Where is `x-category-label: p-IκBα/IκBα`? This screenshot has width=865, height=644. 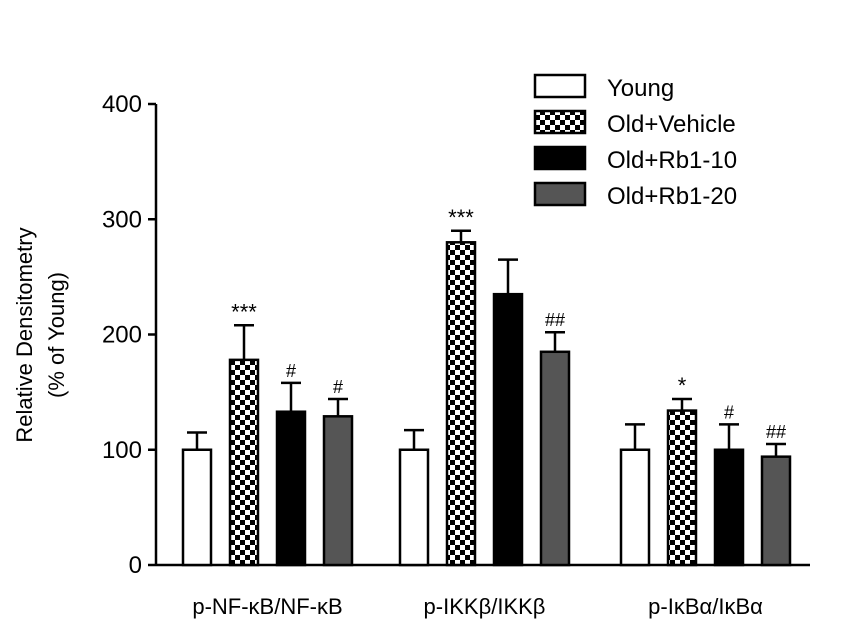
x-category-label: p-IκBα/IκBα is located at coordinates (705, 606).